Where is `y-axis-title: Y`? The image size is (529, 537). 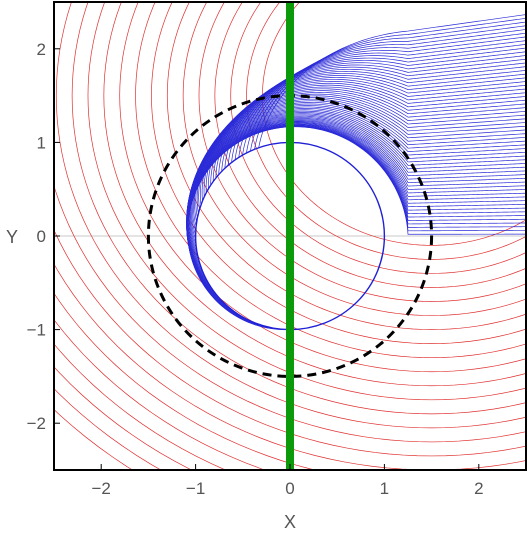
y-axis-title: Y is located at coordinates (12, 237).